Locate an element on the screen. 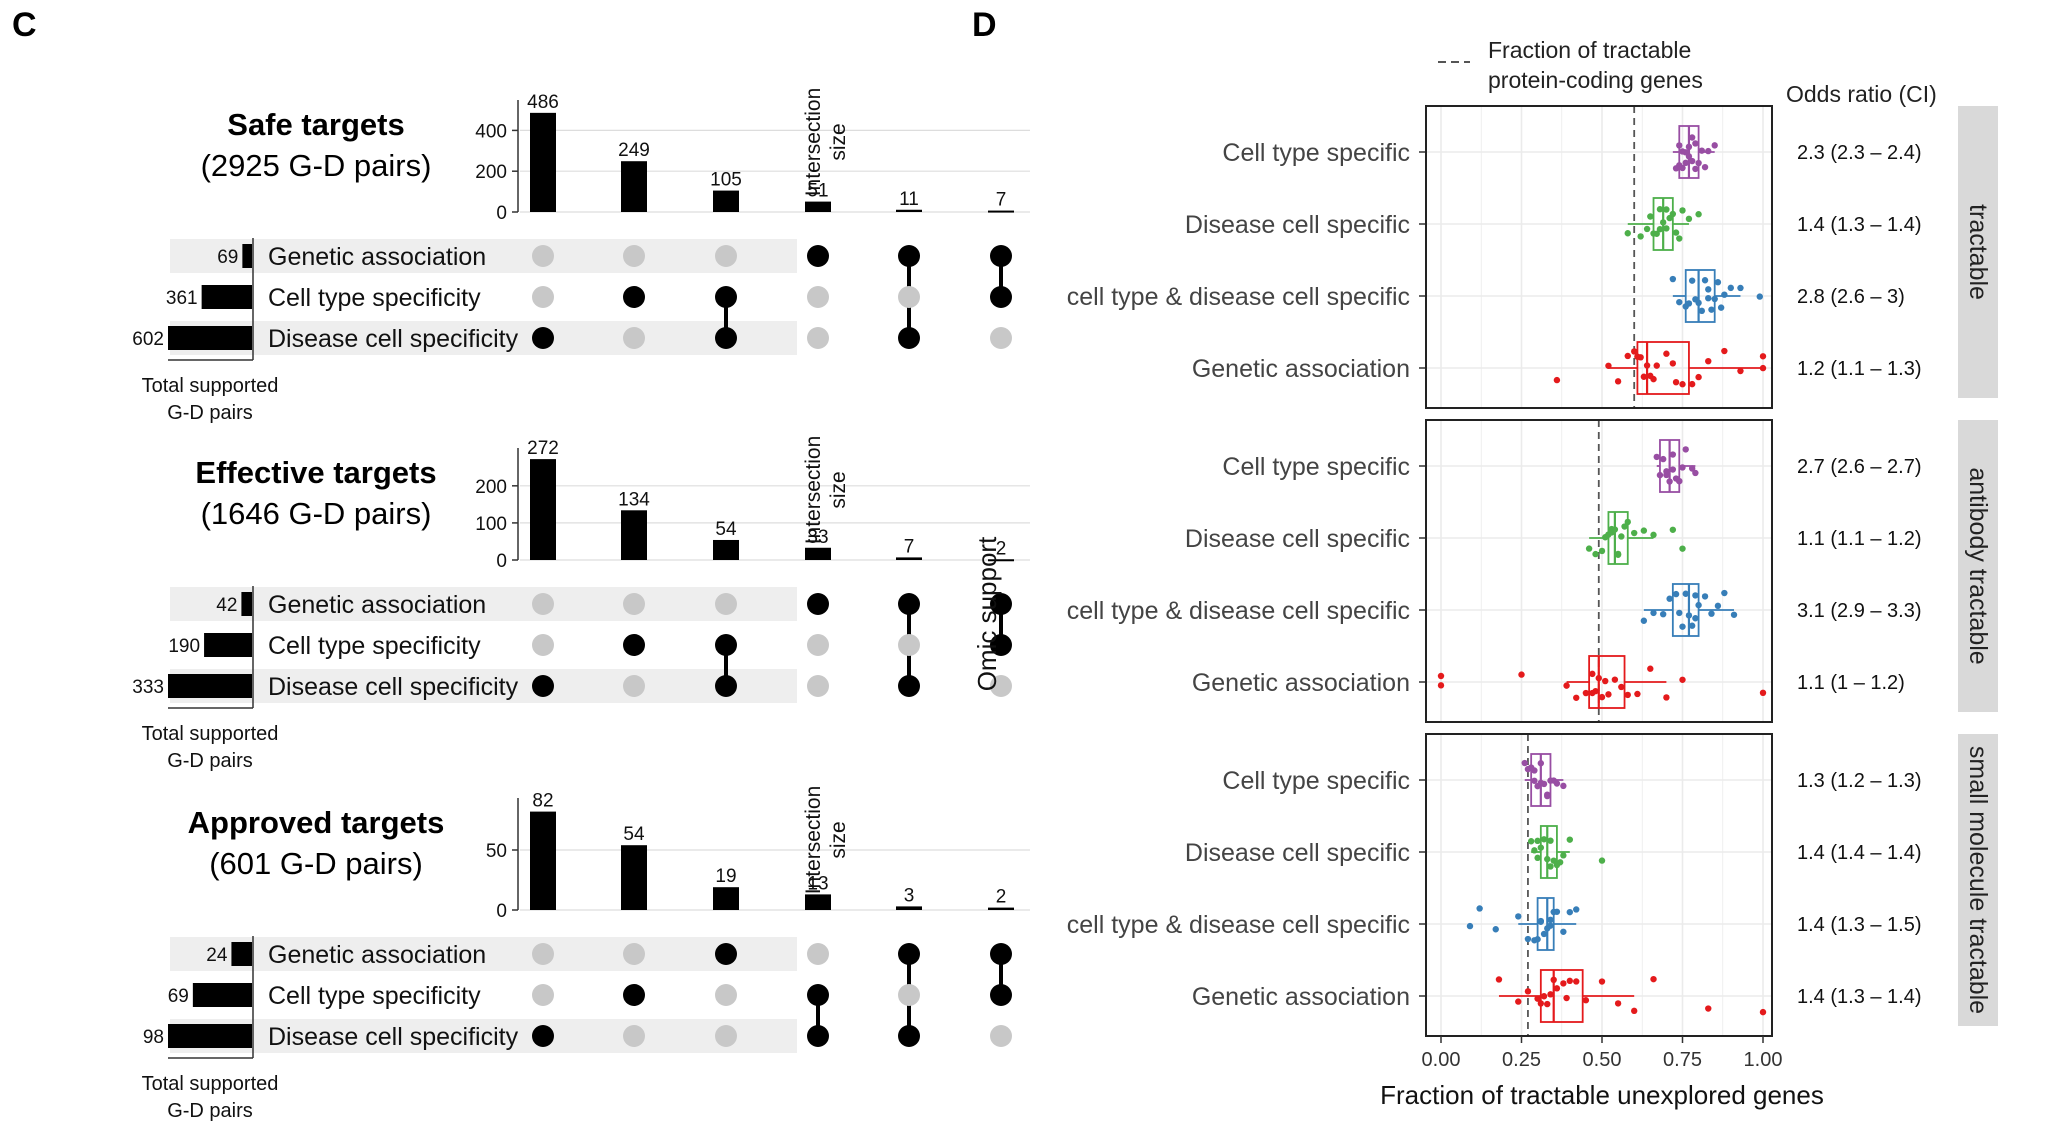 The width and height of the screenshot is (2048, 1128). set-name-label: Disease cell specificity is located at coordinates (393, 339).